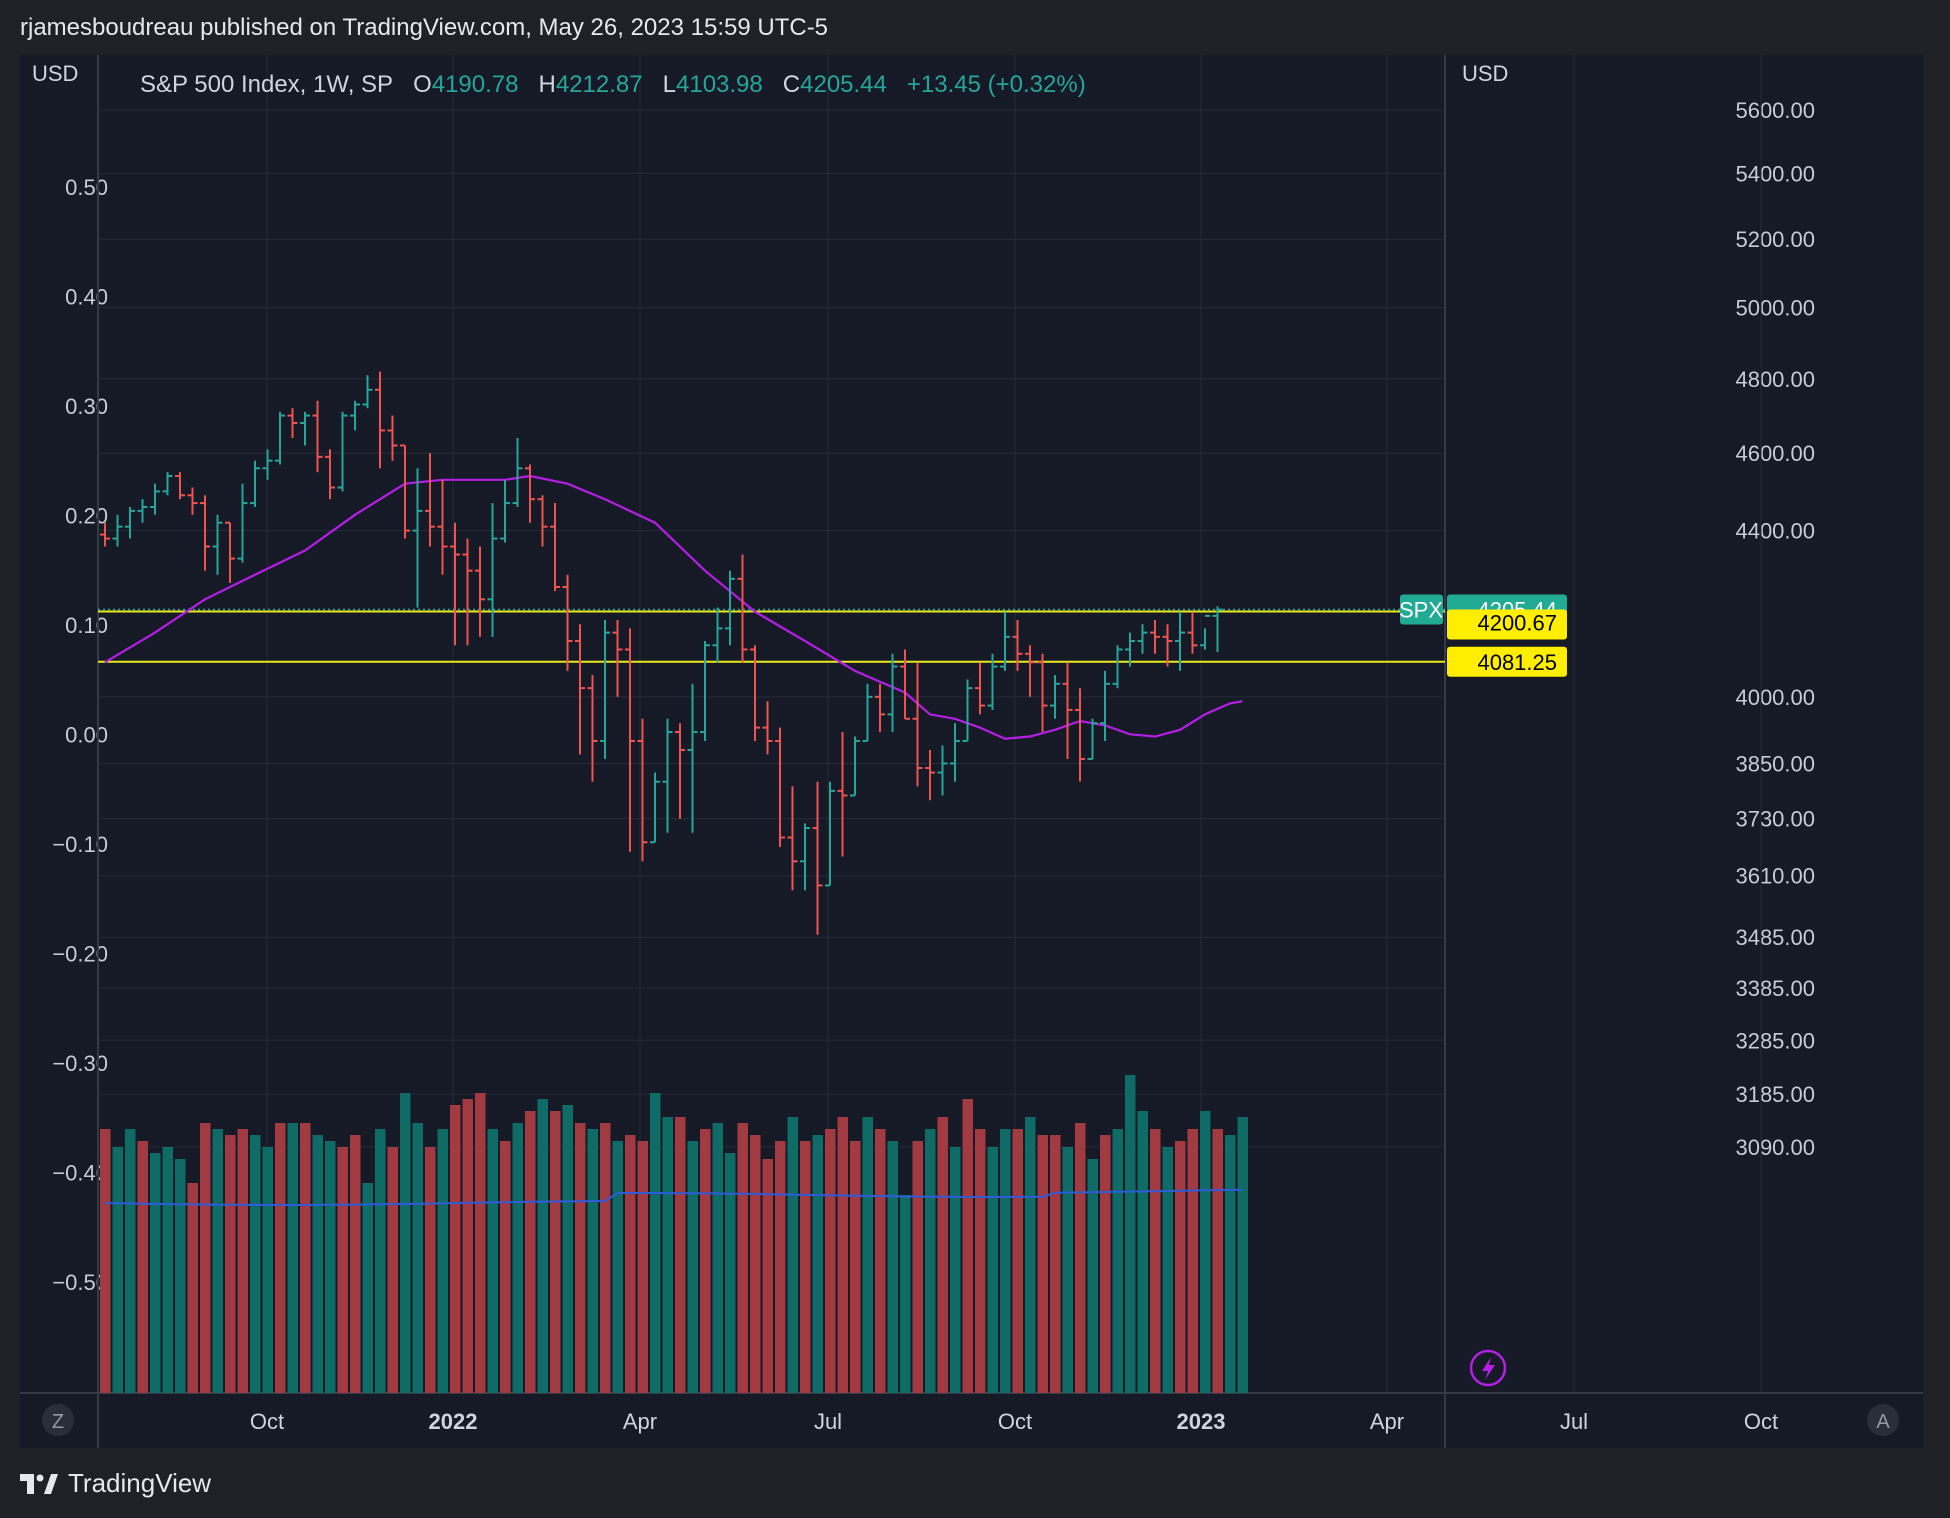  Describe the element at coordinates (547, 84) in the screenshot. I see `legend-high-label: H` at that location.